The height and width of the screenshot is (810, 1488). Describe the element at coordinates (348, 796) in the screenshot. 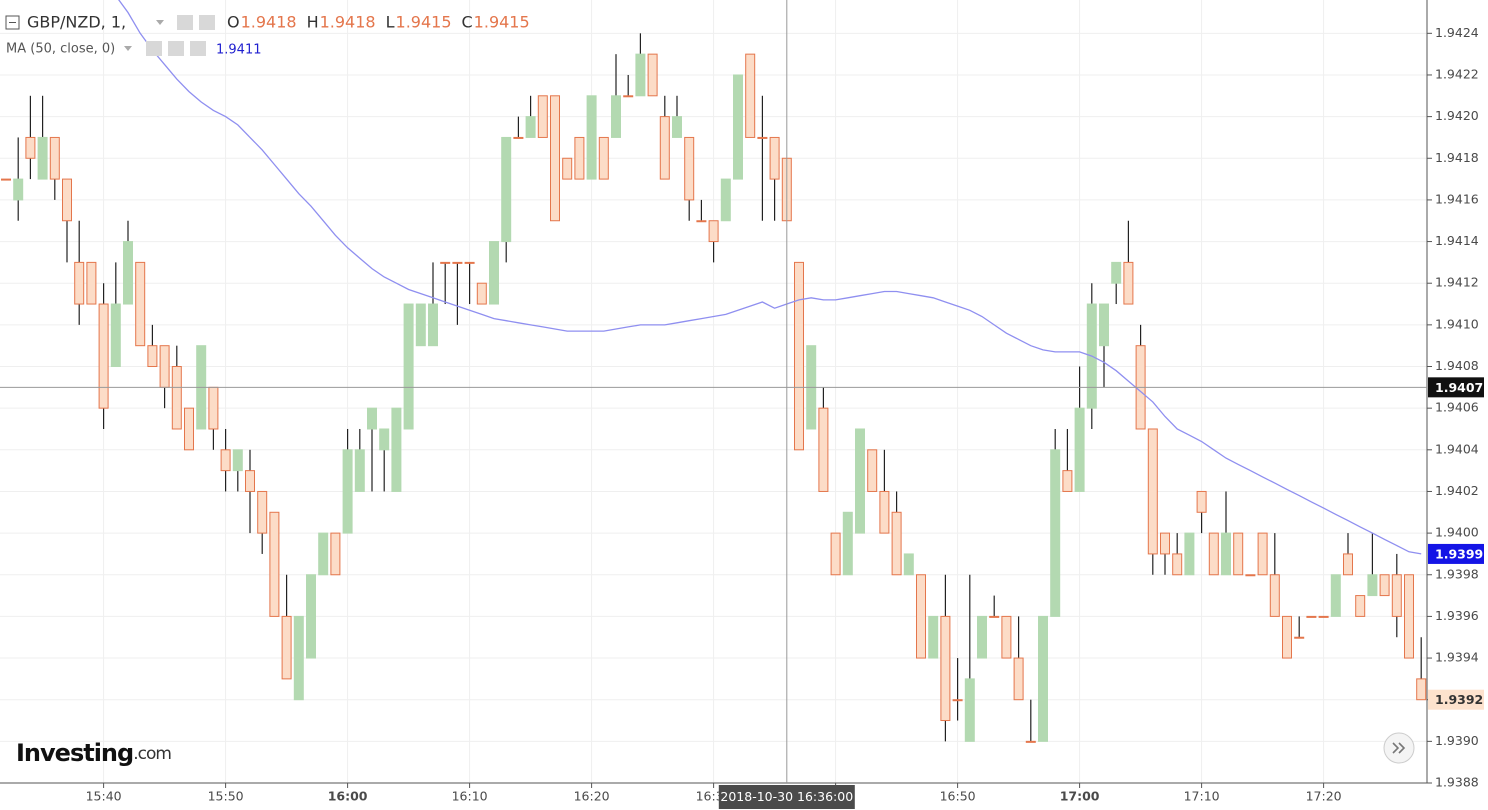

I see `x-tick-label: 16:00` at that location.